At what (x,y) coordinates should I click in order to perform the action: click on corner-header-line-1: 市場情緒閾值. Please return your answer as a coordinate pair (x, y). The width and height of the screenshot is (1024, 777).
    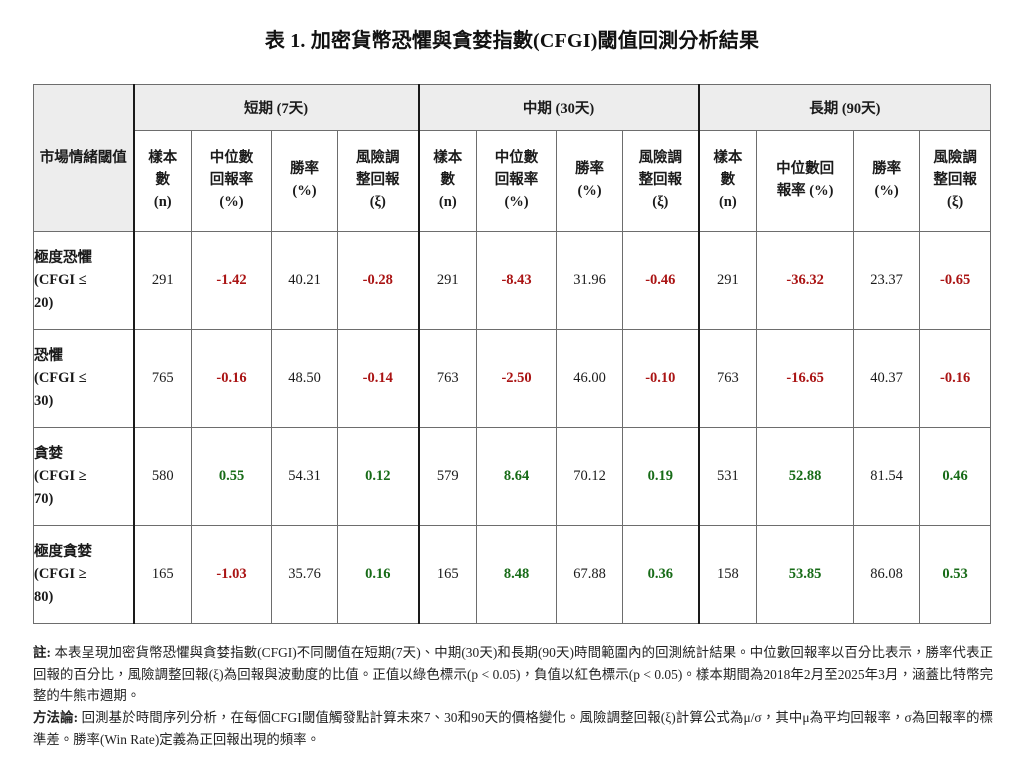
    Looking at the image, I should click on (83, 157).